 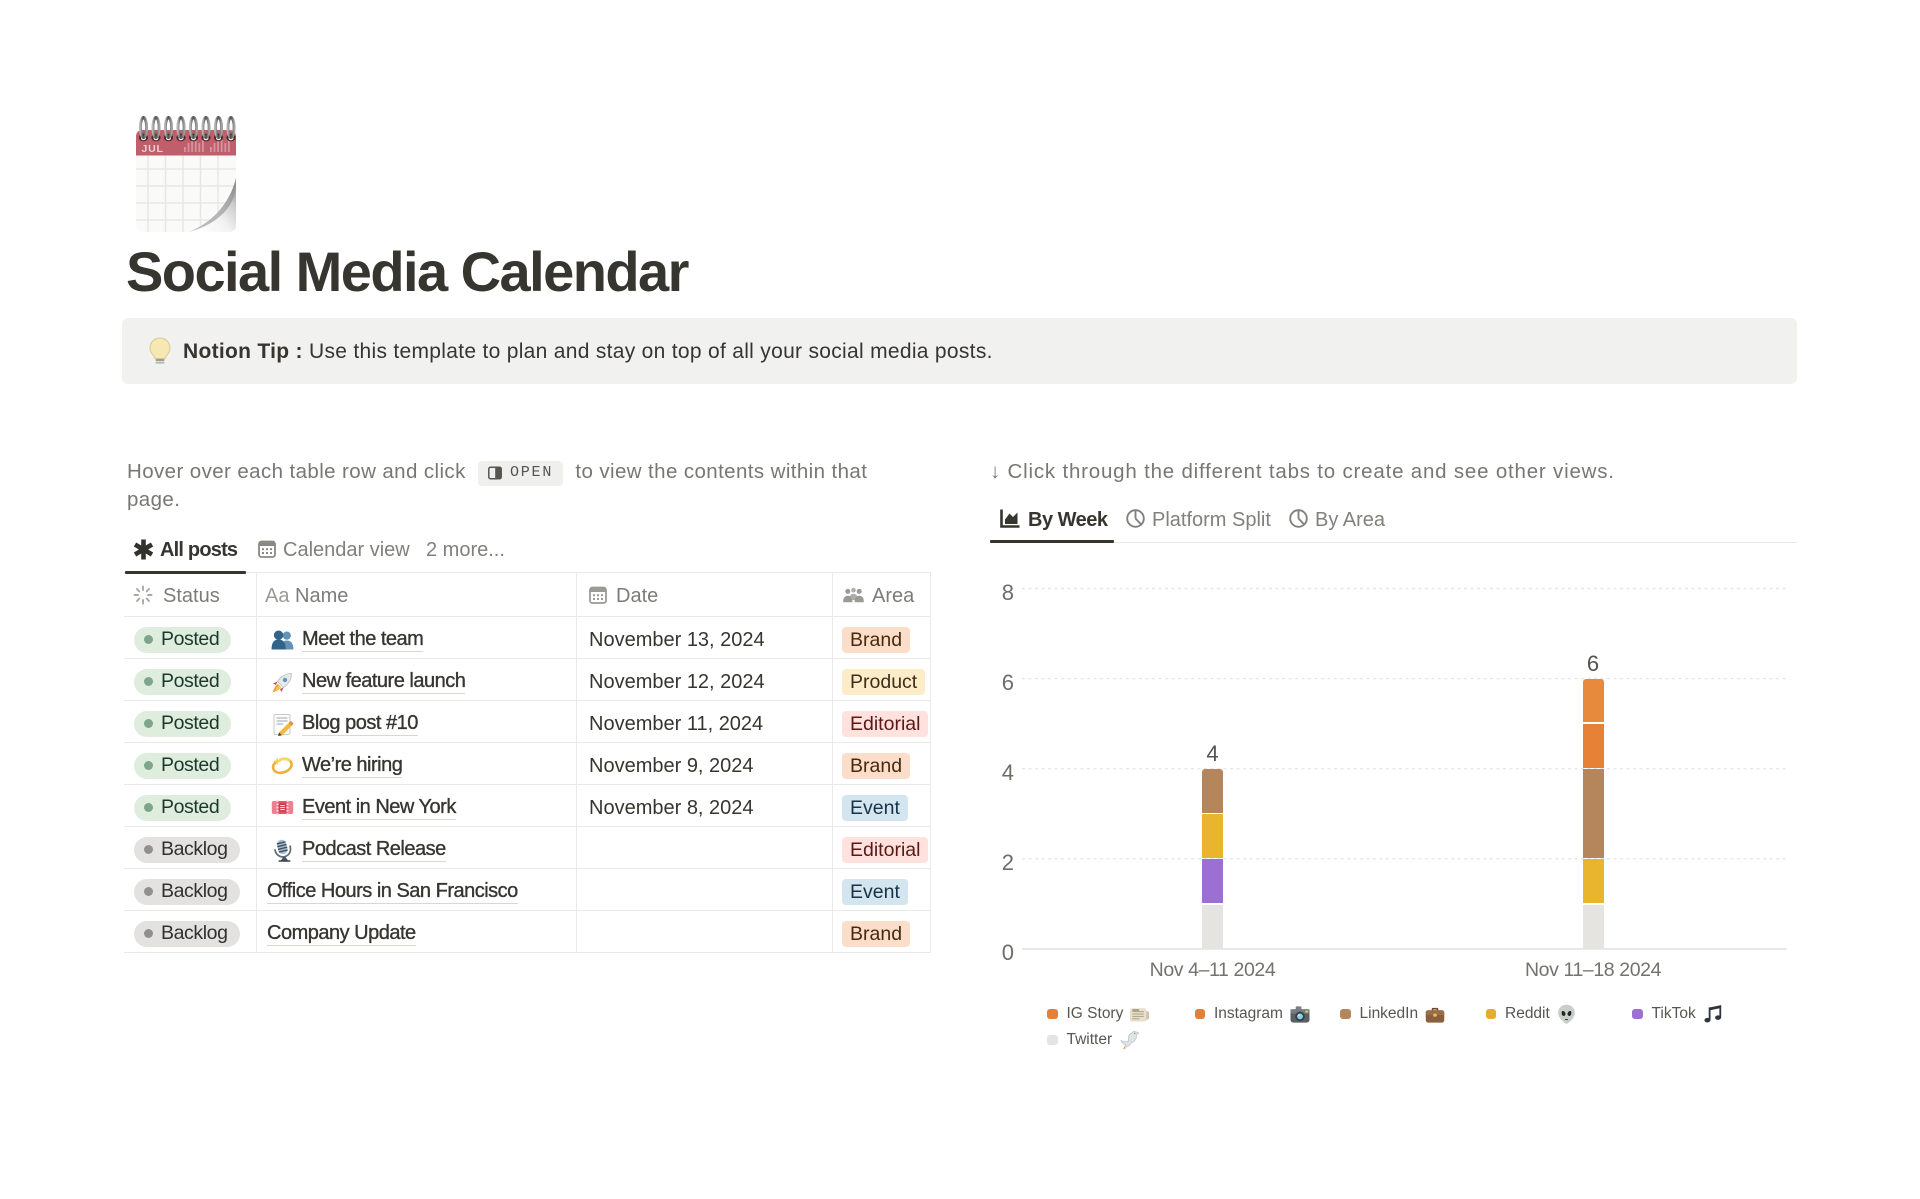 I want to click on svg-text: JUL, so click(x=153, y=149).